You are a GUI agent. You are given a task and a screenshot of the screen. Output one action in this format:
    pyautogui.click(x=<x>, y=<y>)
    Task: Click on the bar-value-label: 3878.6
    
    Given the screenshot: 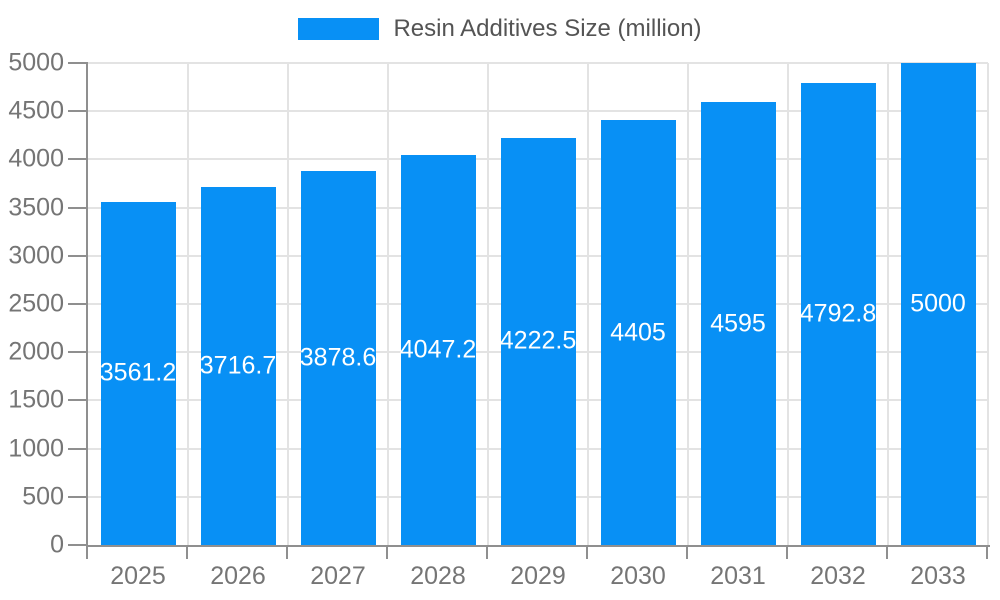 What is the action you would take?
    pyautogui.click(x=338, y=357)
    